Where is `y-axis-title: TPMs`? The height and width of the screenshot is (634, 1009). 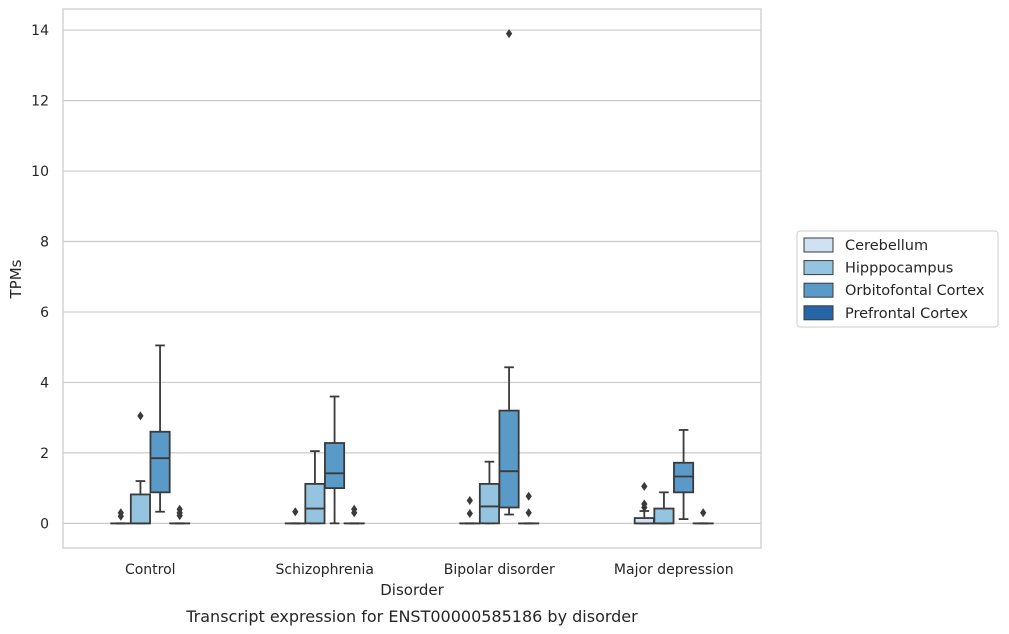
y-axis-title: TPMs is located at coordinates (16, 279).